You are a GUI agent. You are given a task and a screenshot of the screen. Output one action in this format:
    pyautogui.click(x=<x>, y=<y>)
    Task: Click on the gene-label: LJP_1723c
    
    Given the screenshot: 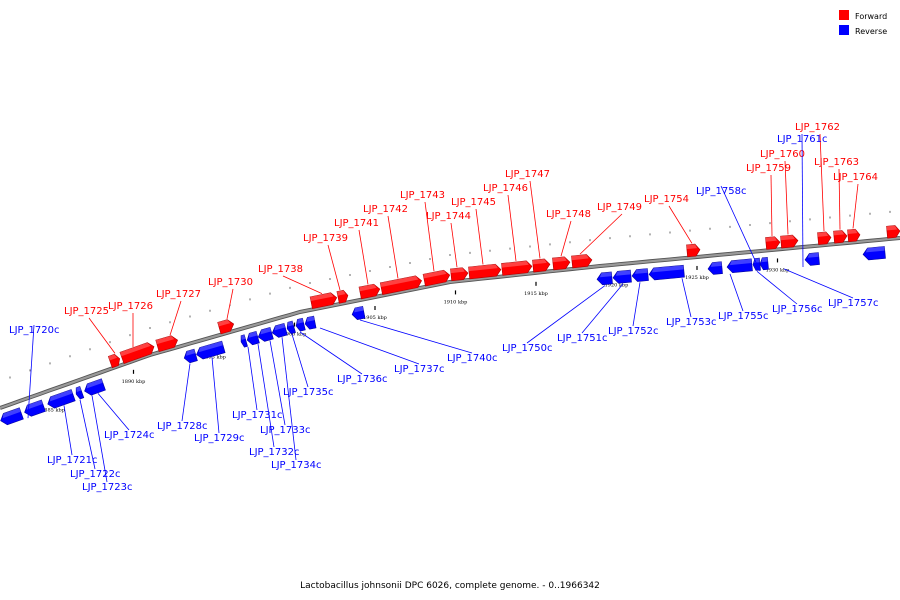 What is the action you would take?
    pyautogui.click(x=107, y=487)
    